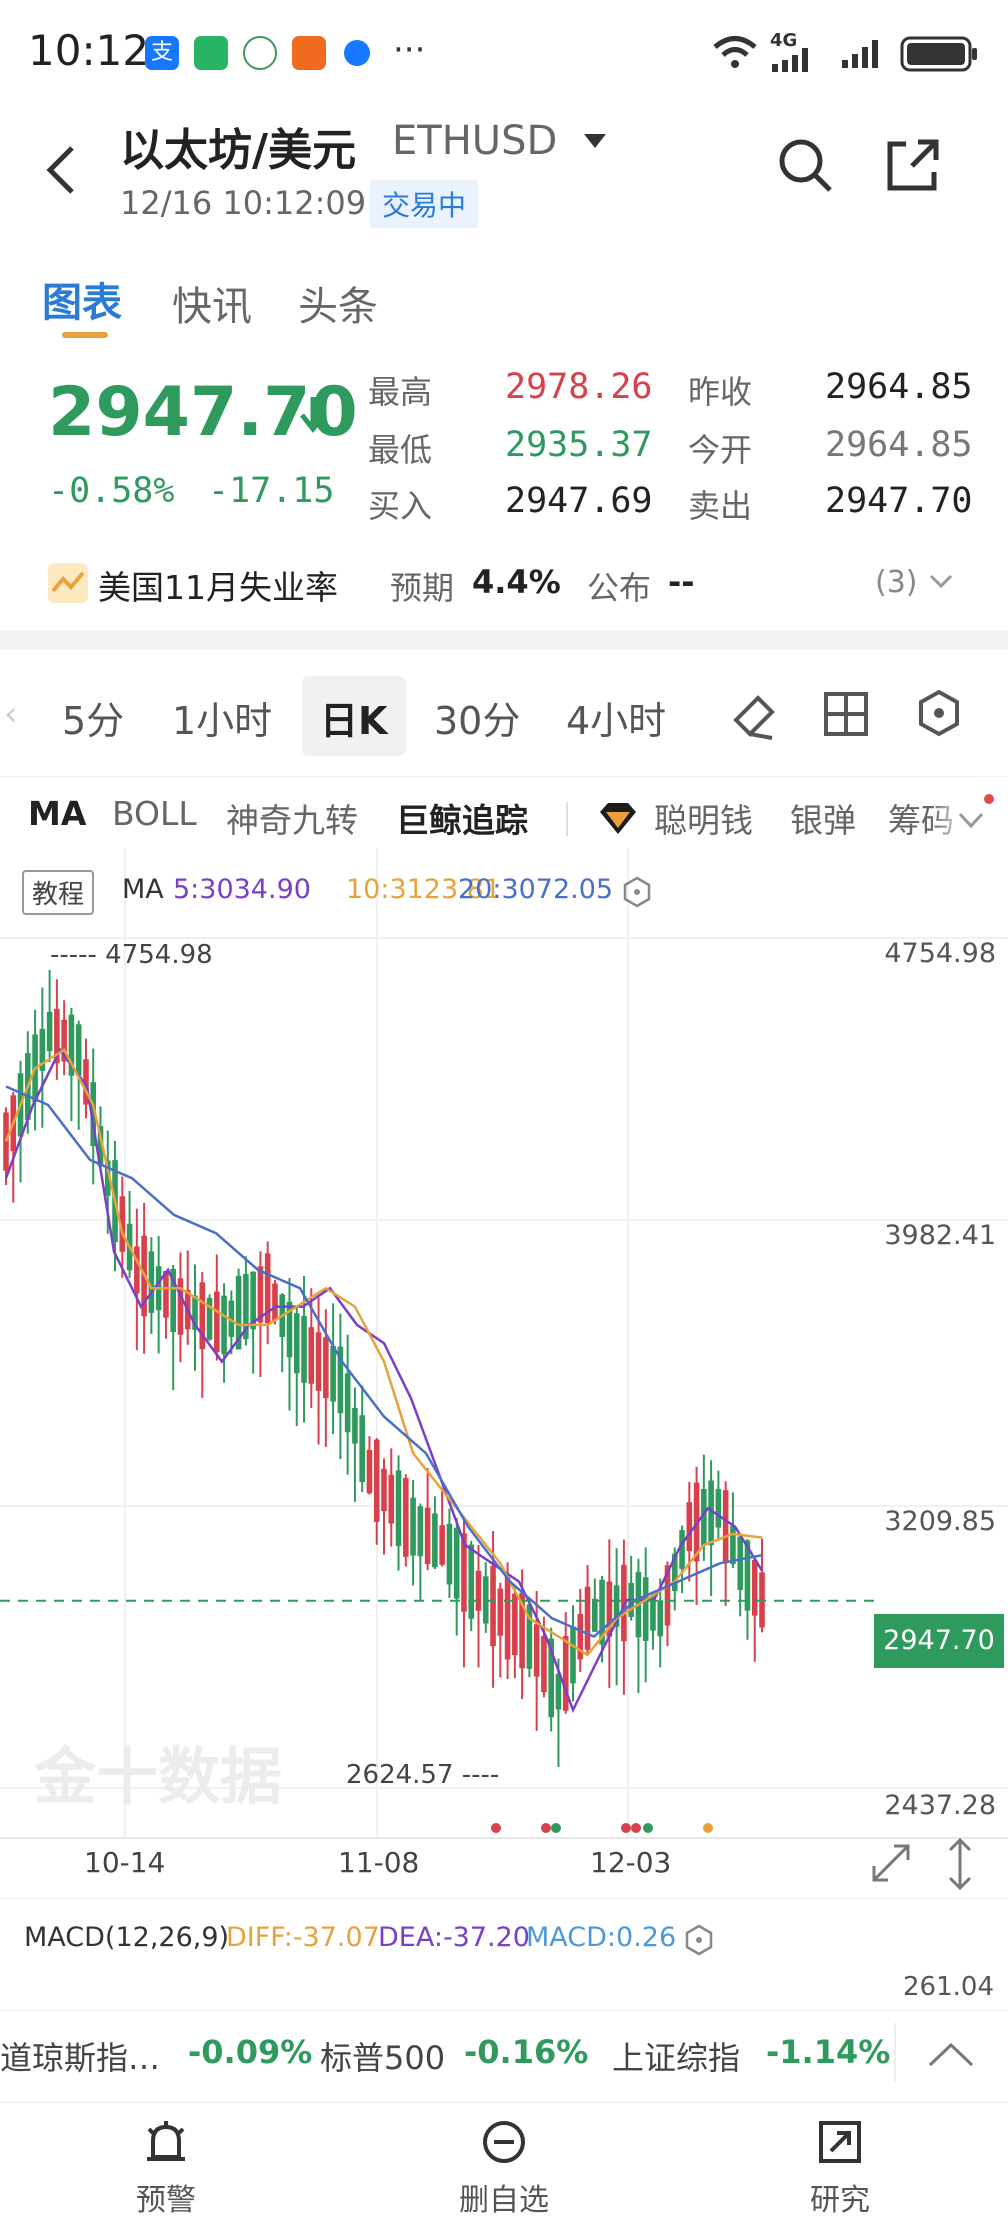  Describe the element at coordinates (840, 2168) in the screenshot. I see `nav-research: 研究` at that location.